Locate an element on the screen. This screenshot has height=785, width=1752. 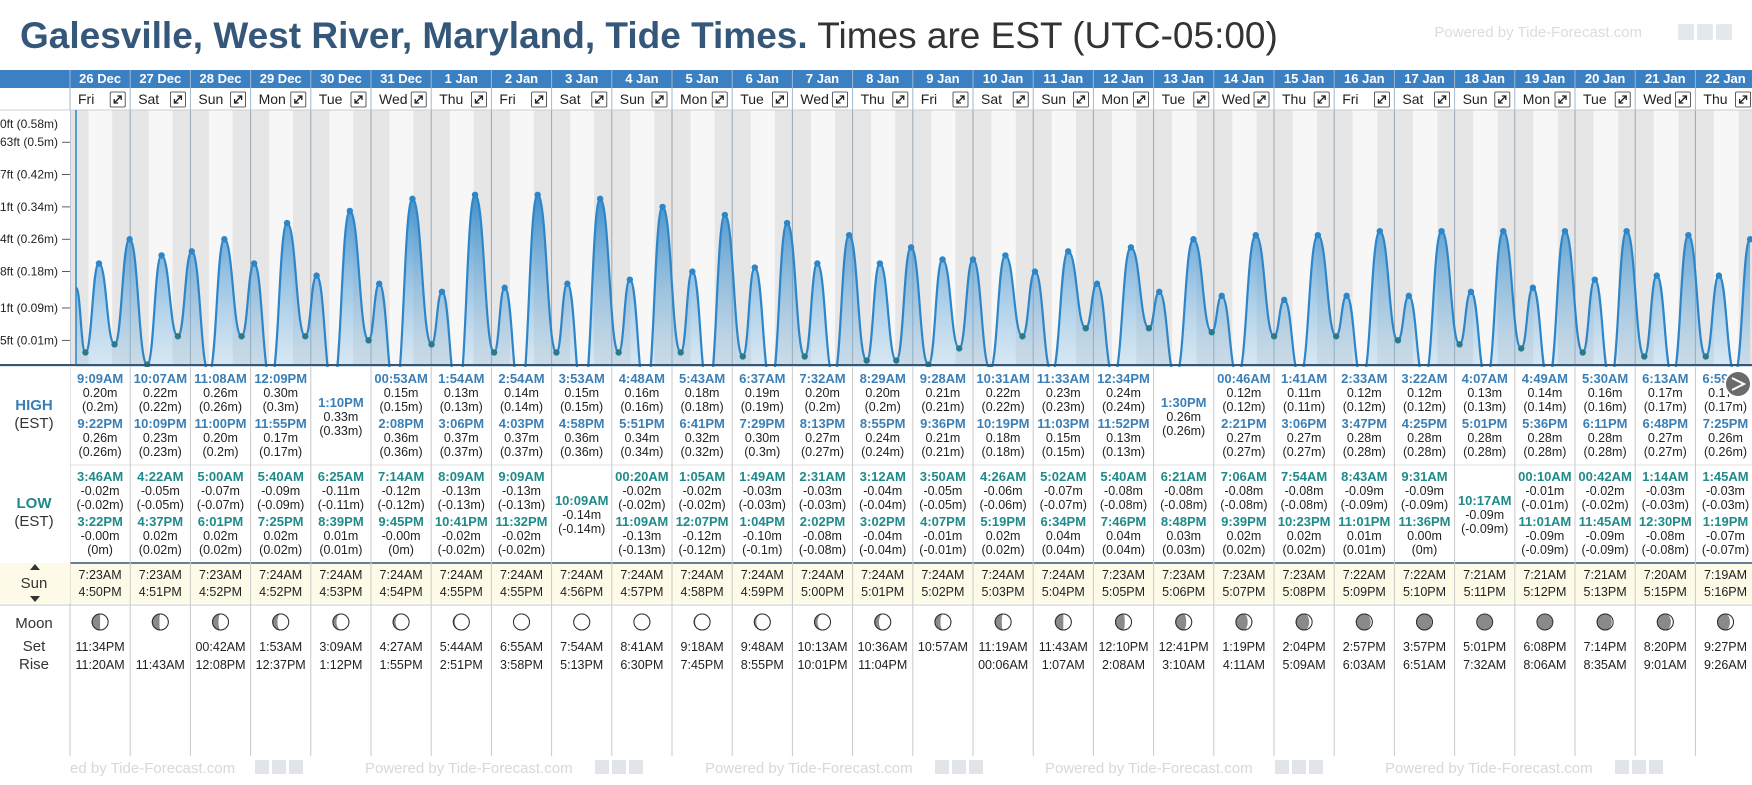
tide-time: 3:22PM is located at coordinates (100, 521).